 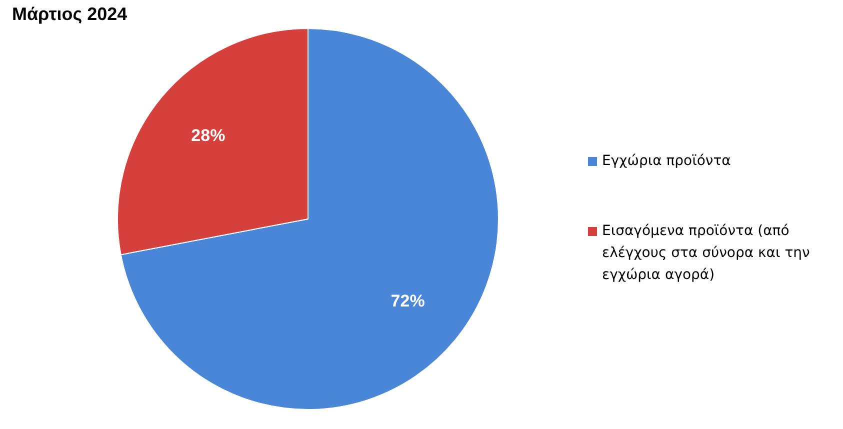 What do you see at coordinates (666, 161) in the screenshot?
I see `legend-label: Εγχώρια προϊόντα` at bounding box center [666, 161].